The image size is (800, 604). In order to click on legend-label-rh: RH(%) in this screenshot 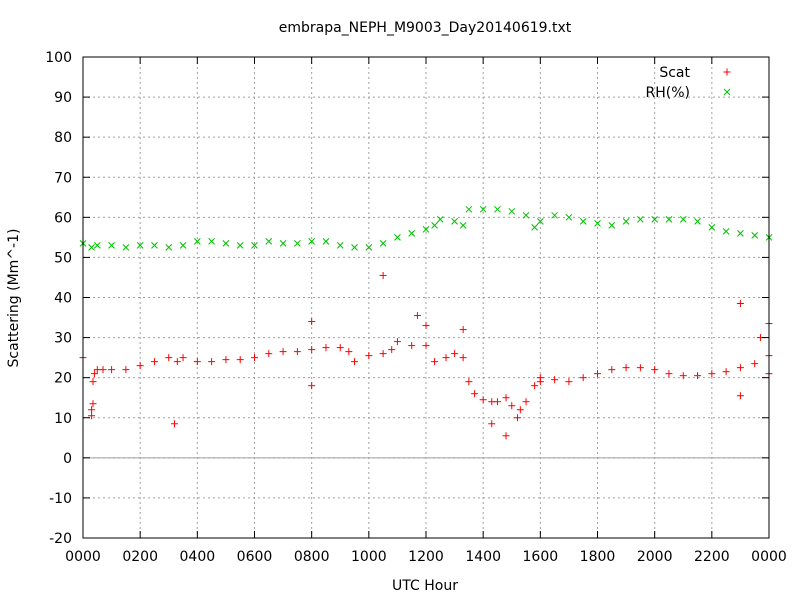, I will do `click(668, 93)`.